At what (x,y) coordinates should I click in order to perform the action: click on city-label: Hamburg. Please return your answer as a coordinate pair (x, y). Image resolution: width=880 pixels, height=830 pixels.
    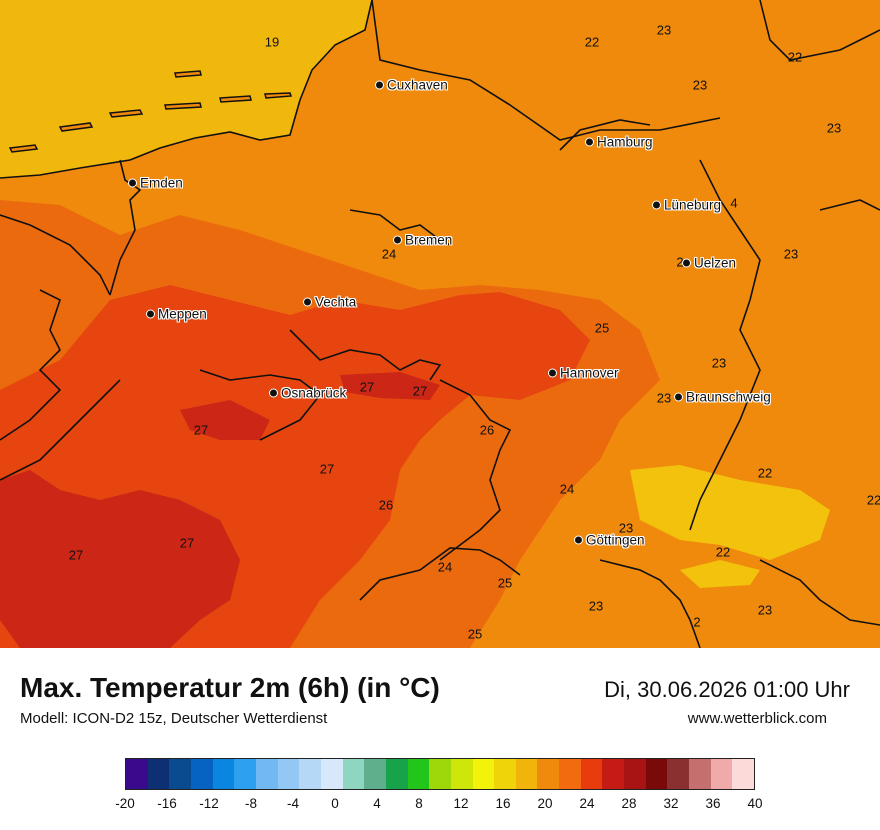
    Looking at the image, I should click on (625, 142).